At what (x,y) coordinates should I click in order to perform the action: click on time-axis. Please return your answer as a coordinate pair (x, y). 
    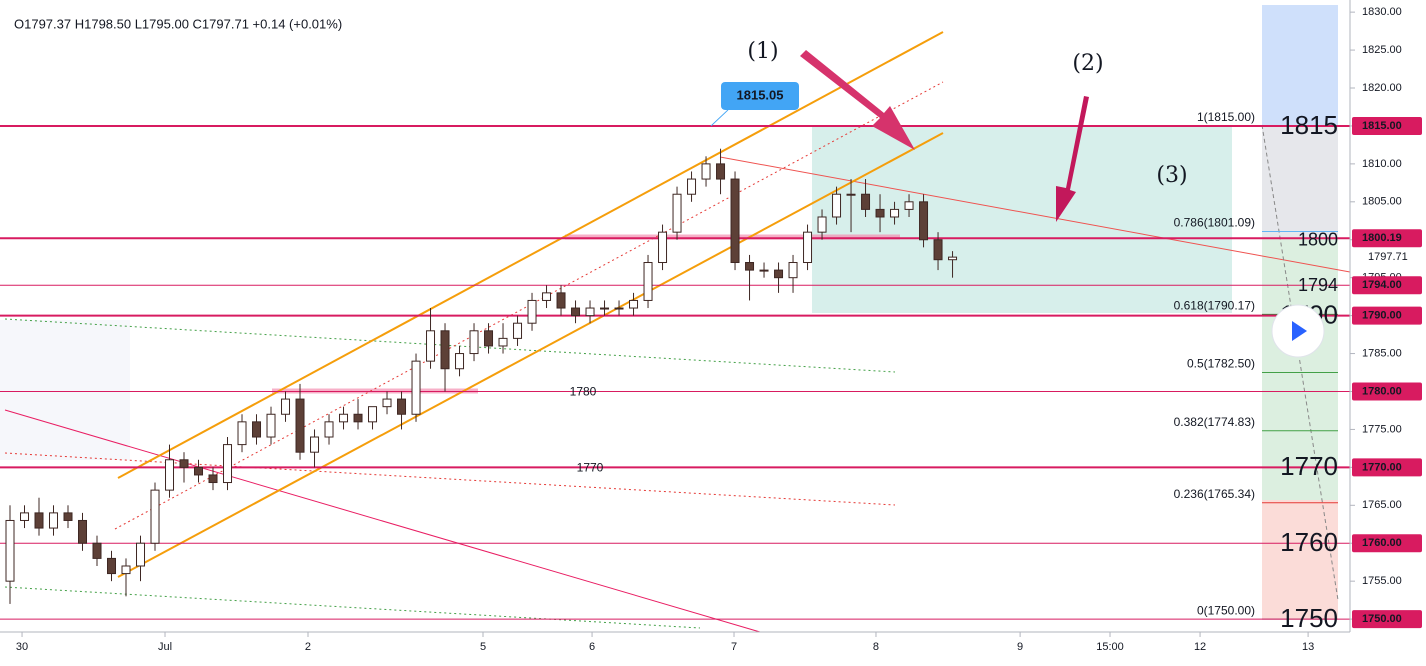
    Looking at the image, I should click on (675, 649).